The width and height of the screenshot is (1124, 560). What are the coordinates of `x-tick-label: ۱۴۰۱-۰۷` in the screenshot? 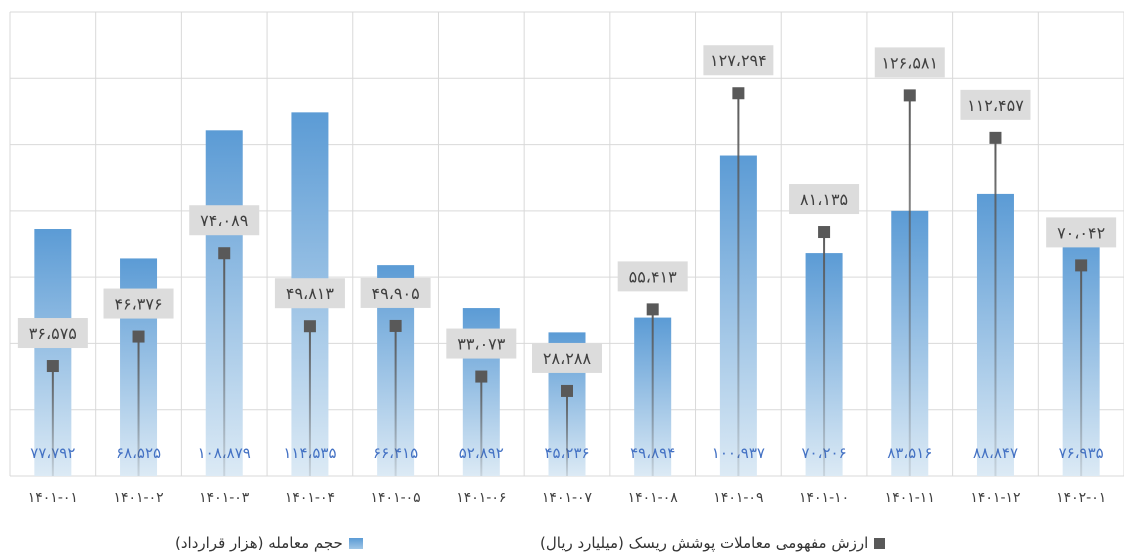 It's located at (567, 498).